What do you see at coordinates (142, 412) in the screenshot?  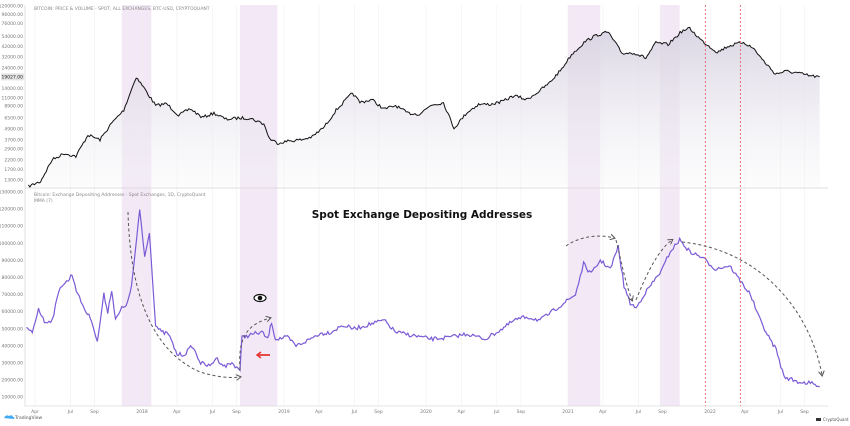 I see `x-tick-label: 2018` at bounding box center [142, 412].